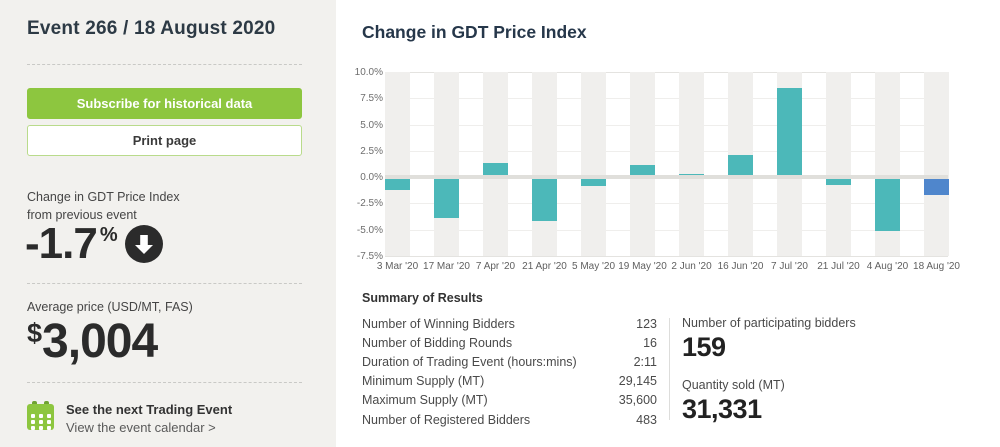 This screenshot has height=447, width=1000. What do you see at coordinates (509, 381) in the screenshot?
I see `table-row: Minimum Supply (MT) 29,145` at bounding box center [509, 381].